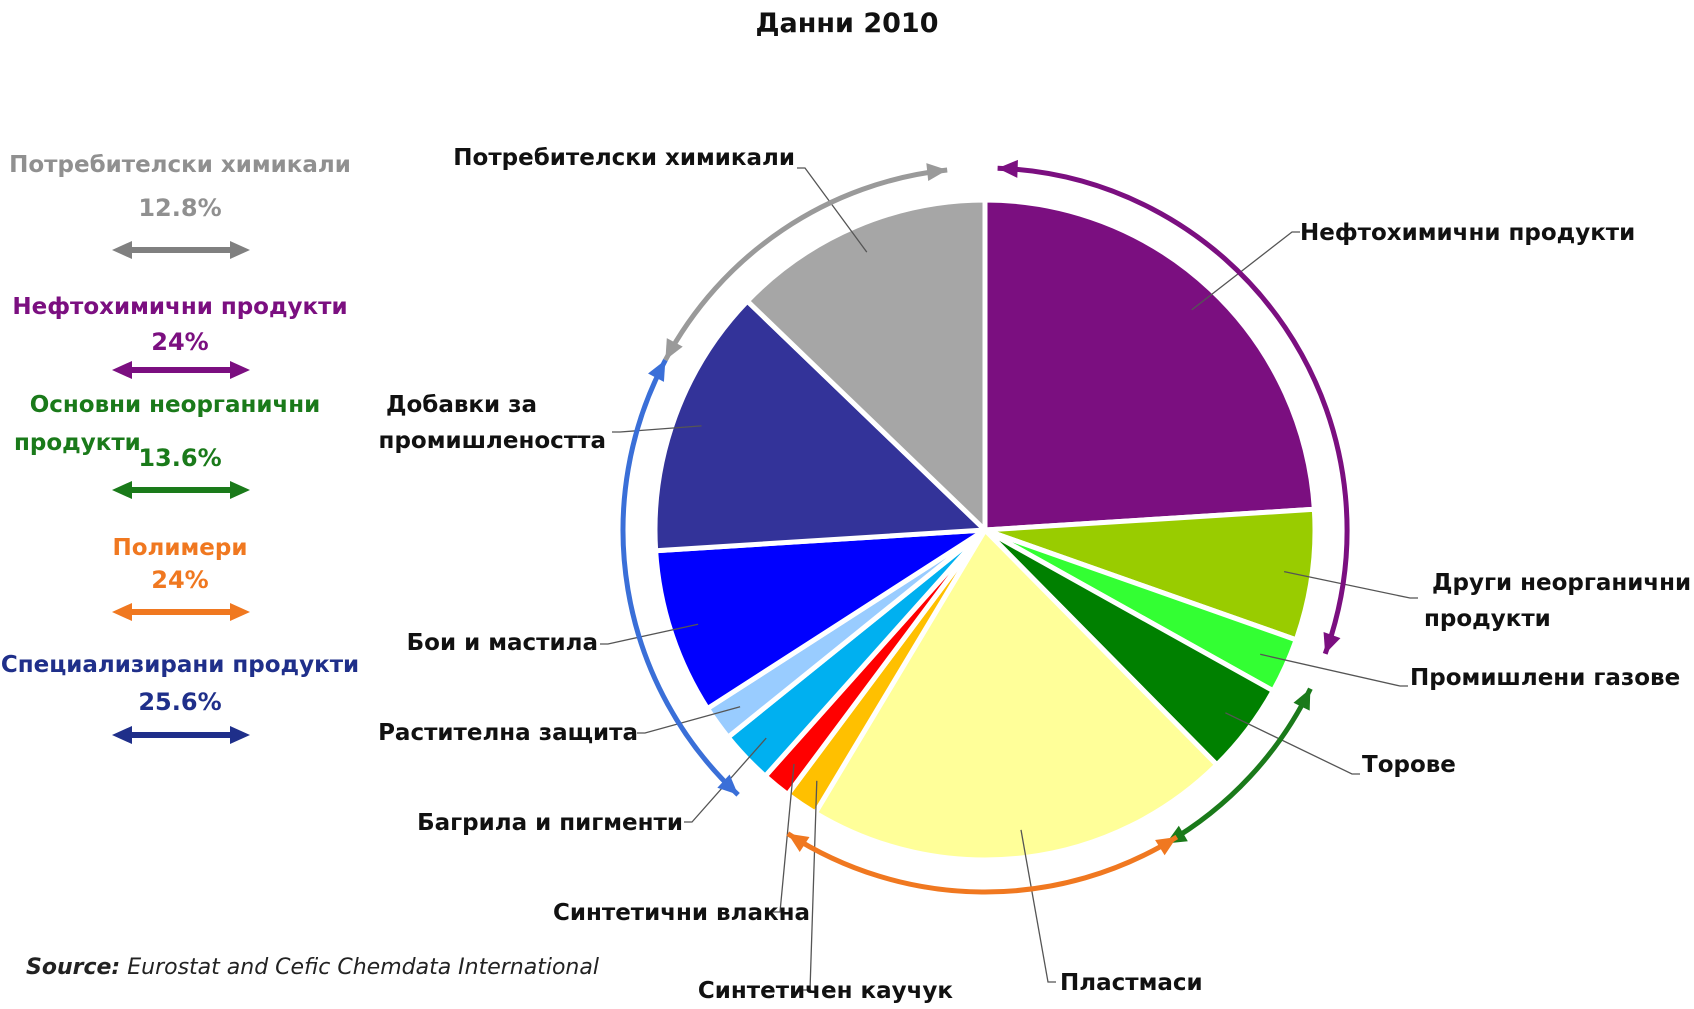 Image resolution: width=1694 pixels, height=1009 pixels. I want to click on source-label: Source:, so click(73, 967).